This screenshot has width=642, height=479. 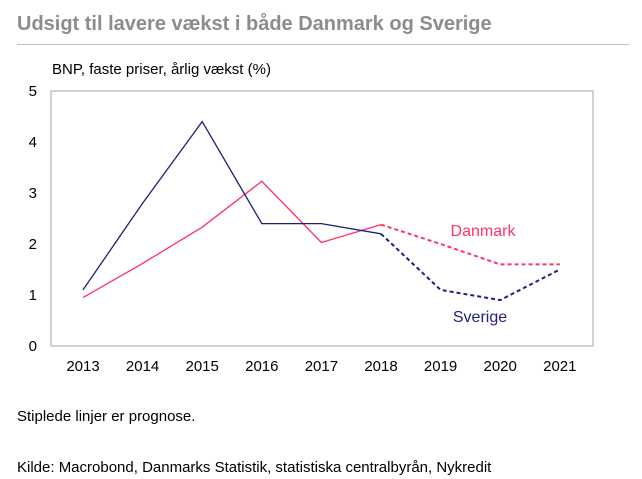 What do you see at coordinates (470, 267) in the screenshot?
I see `series-forecast-line-sverige` at bounding box center [470, 267].